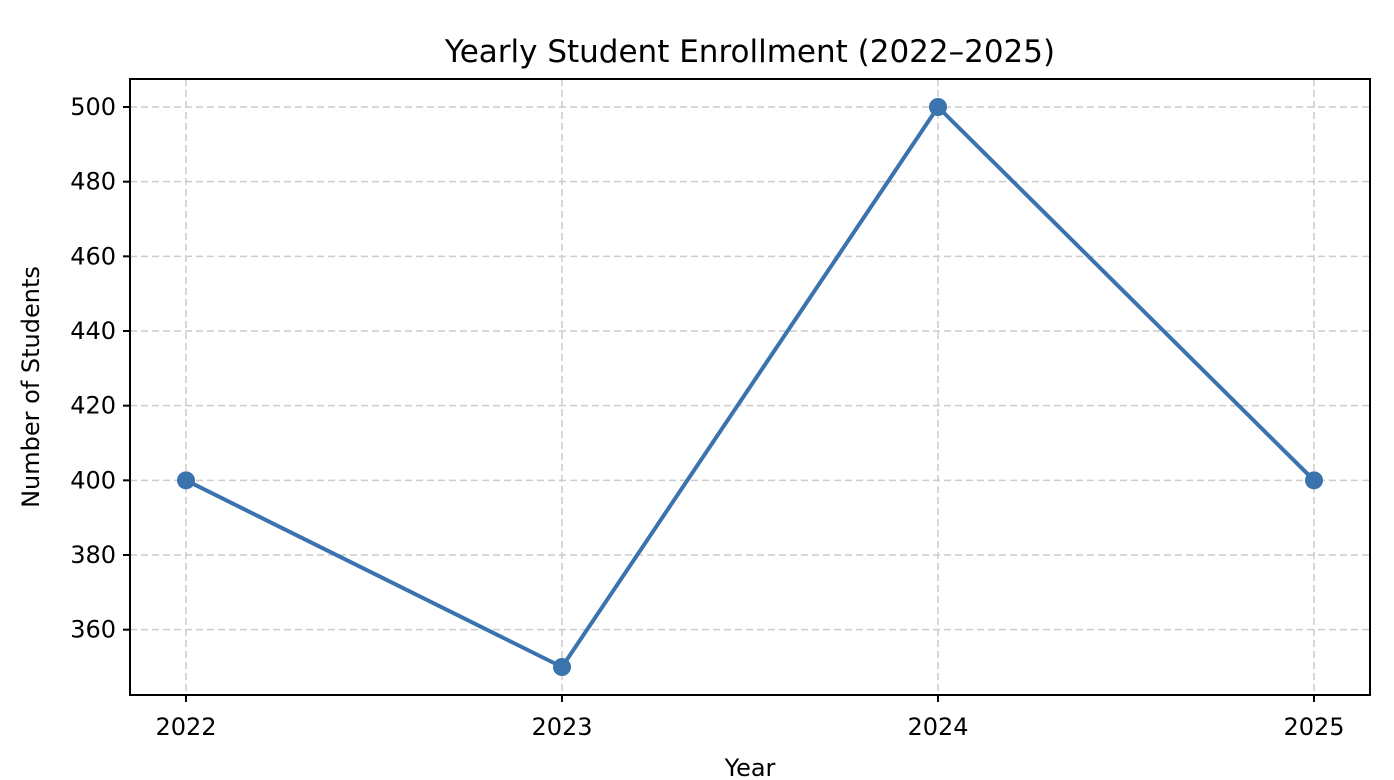 This screenshot has width=1394, height=780. I want to click on y-tick-label: 440, so click(93, 331).